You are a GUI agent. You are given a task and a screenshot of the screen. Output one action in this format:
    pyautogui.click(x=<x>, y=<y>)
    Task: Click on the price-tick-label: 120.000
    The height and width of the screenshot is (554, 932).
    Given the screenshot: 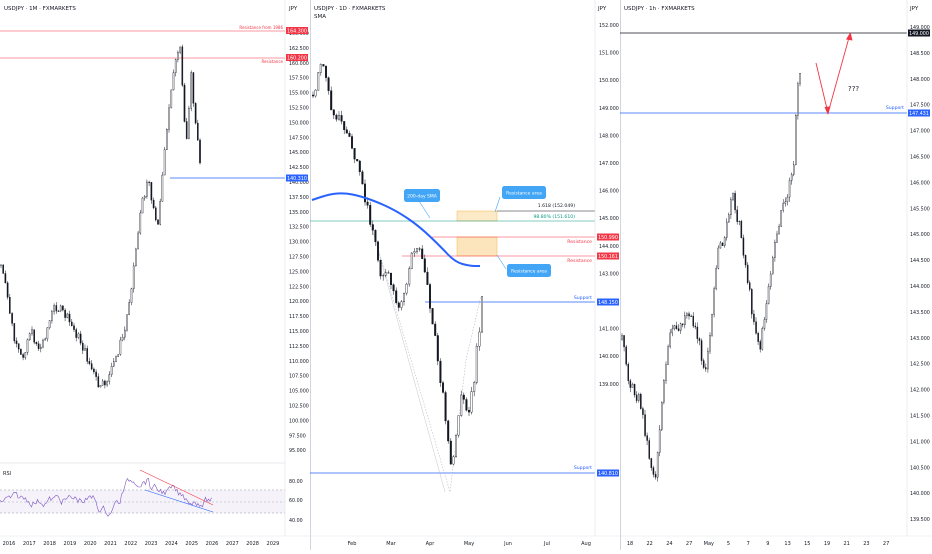 What is the action you would take?
    pyautogui.click(x=299, y=302)
    